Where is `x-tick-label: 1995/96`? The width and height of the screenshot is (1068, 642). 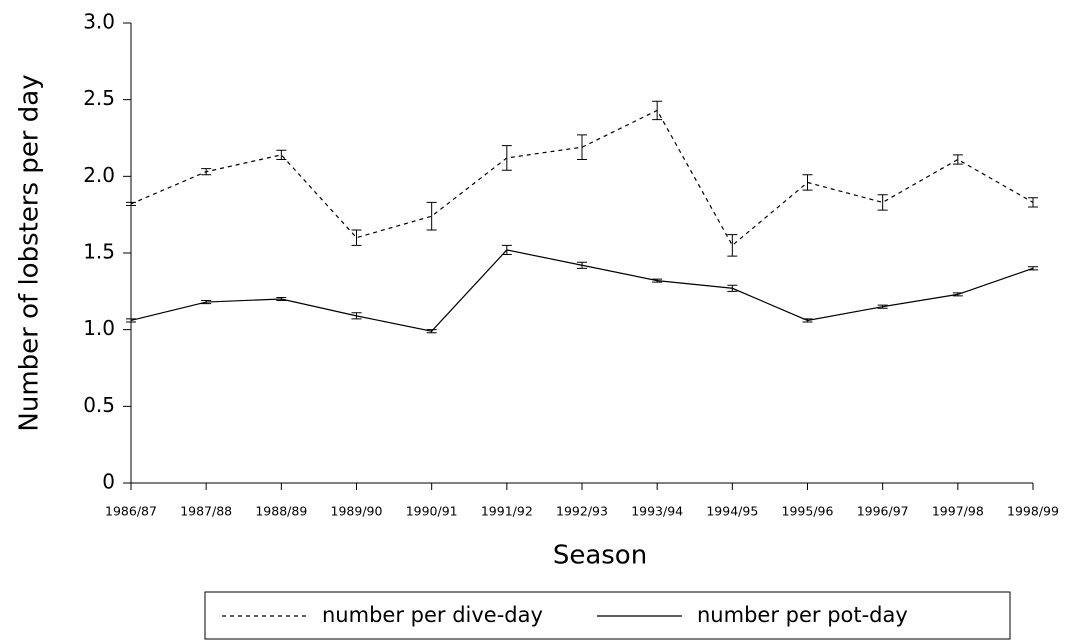 x-tick-label: 1995/96 is located at coordinates (808, 511).